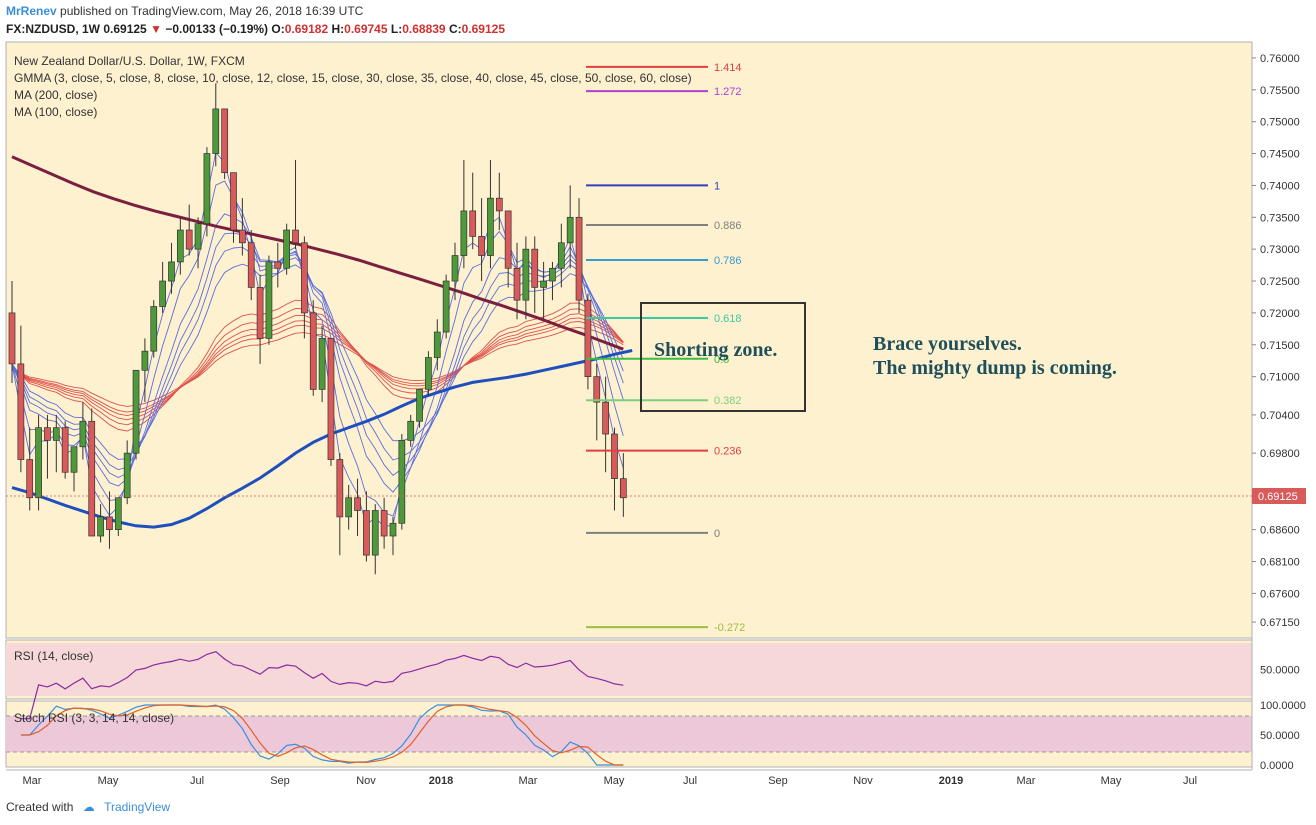  What do you see at coordinates (1277, 766) in the screenshot?
I see `stoch-tick-label: 0.0000` at bounding box center [1277, 766].